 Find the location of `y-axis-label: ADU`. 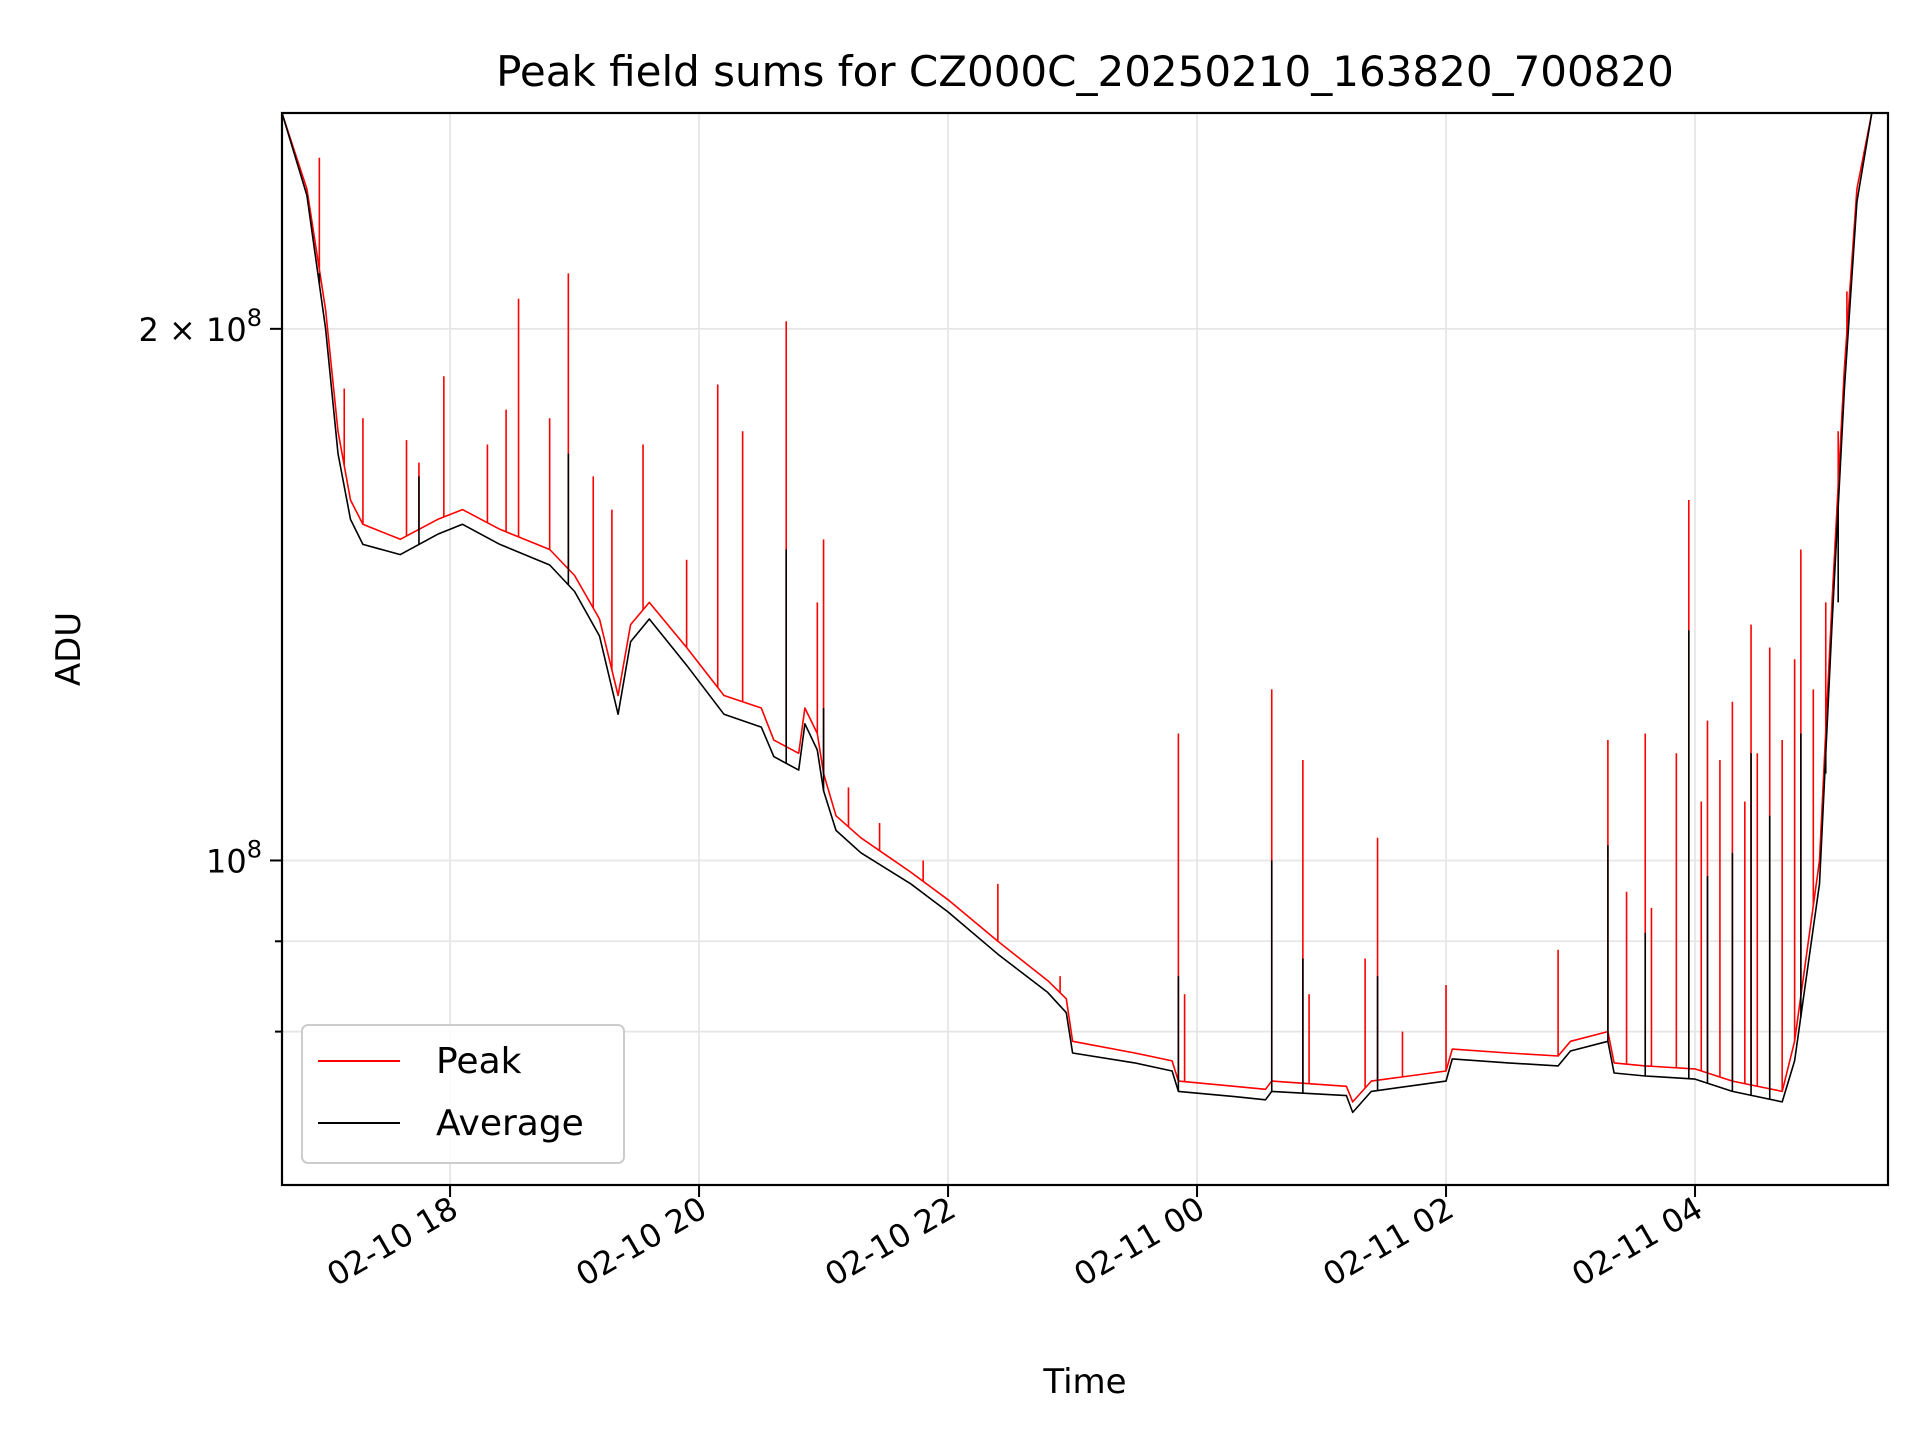

y-axis-label: ADU is located at coordinates (69, 649).